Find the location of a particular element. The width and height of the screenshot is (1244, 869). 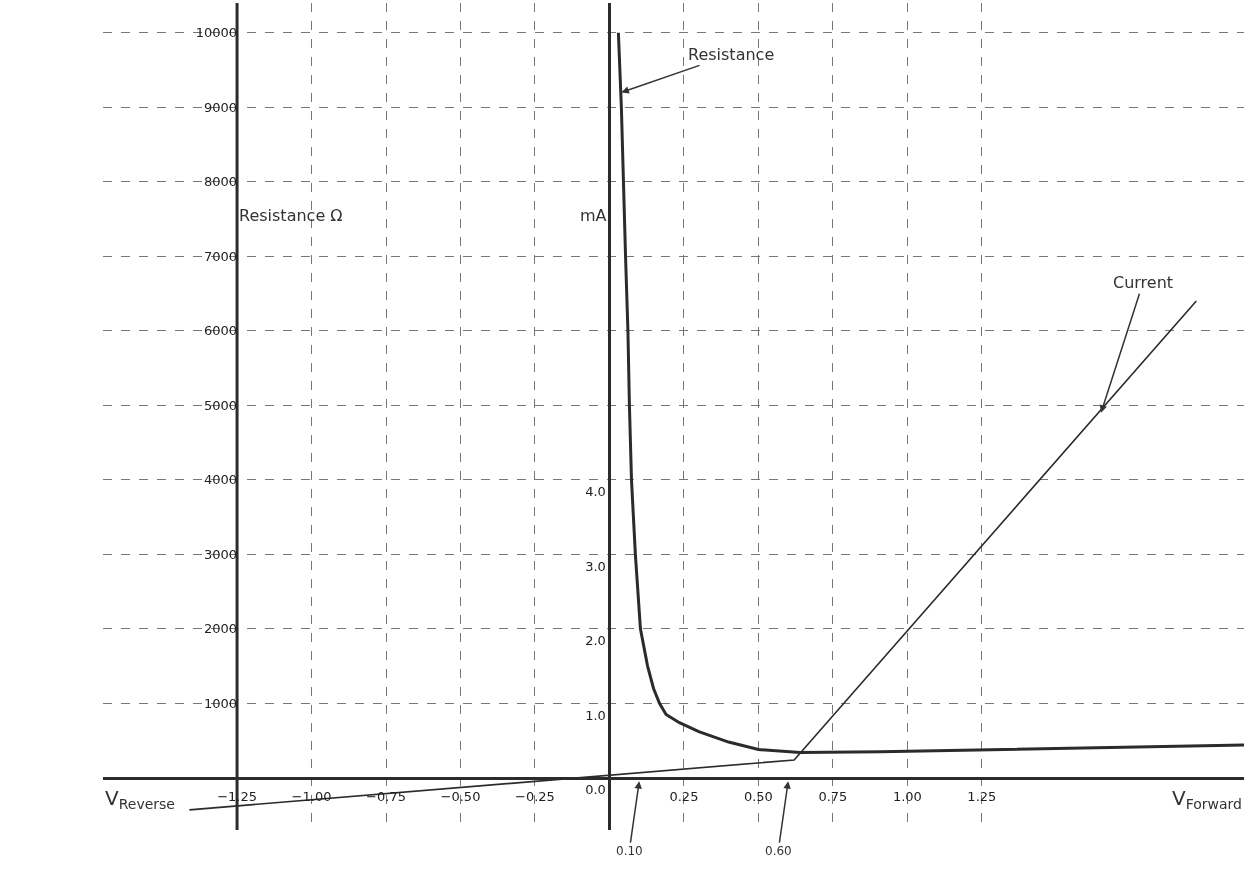

y-tick-label: 10000 is located at coordinates (216, 33).